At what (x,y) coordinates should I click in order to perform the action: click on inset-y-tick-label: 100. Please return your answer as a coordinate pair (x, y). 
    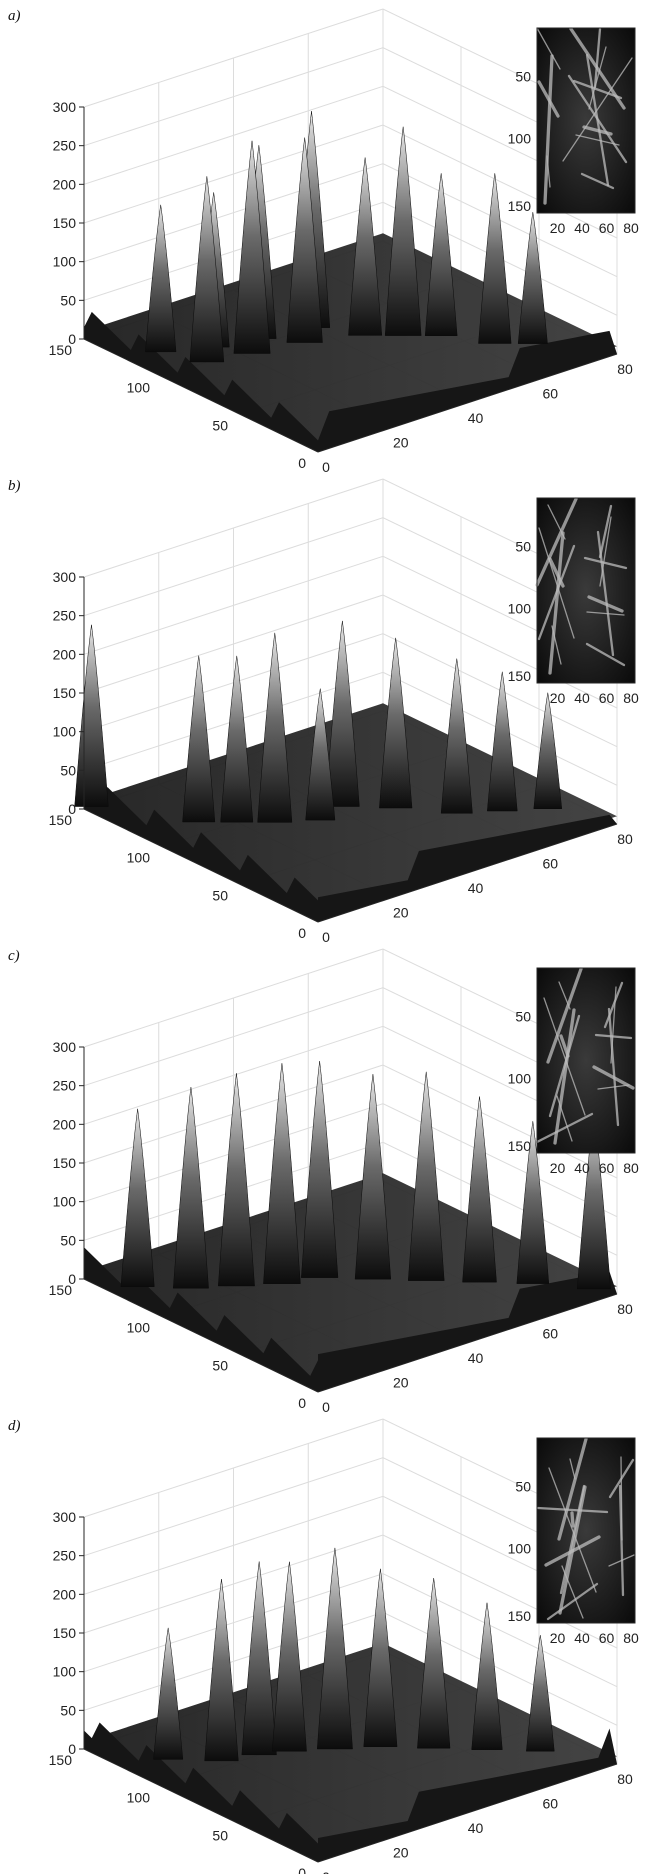
    Looking at the image, I should click on (520, 608).